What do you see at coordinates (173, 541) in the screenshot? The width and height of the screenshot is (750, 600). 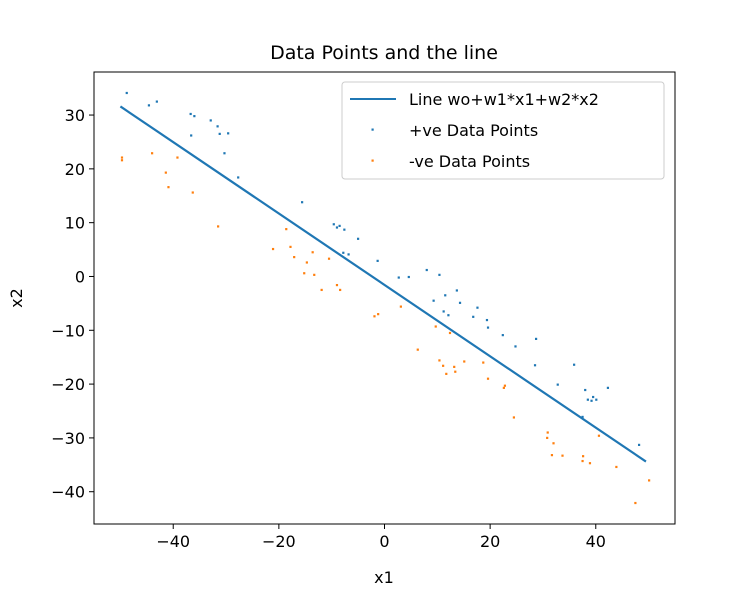 I see `x-tick-label: −40` at bounding box center [173, 541].